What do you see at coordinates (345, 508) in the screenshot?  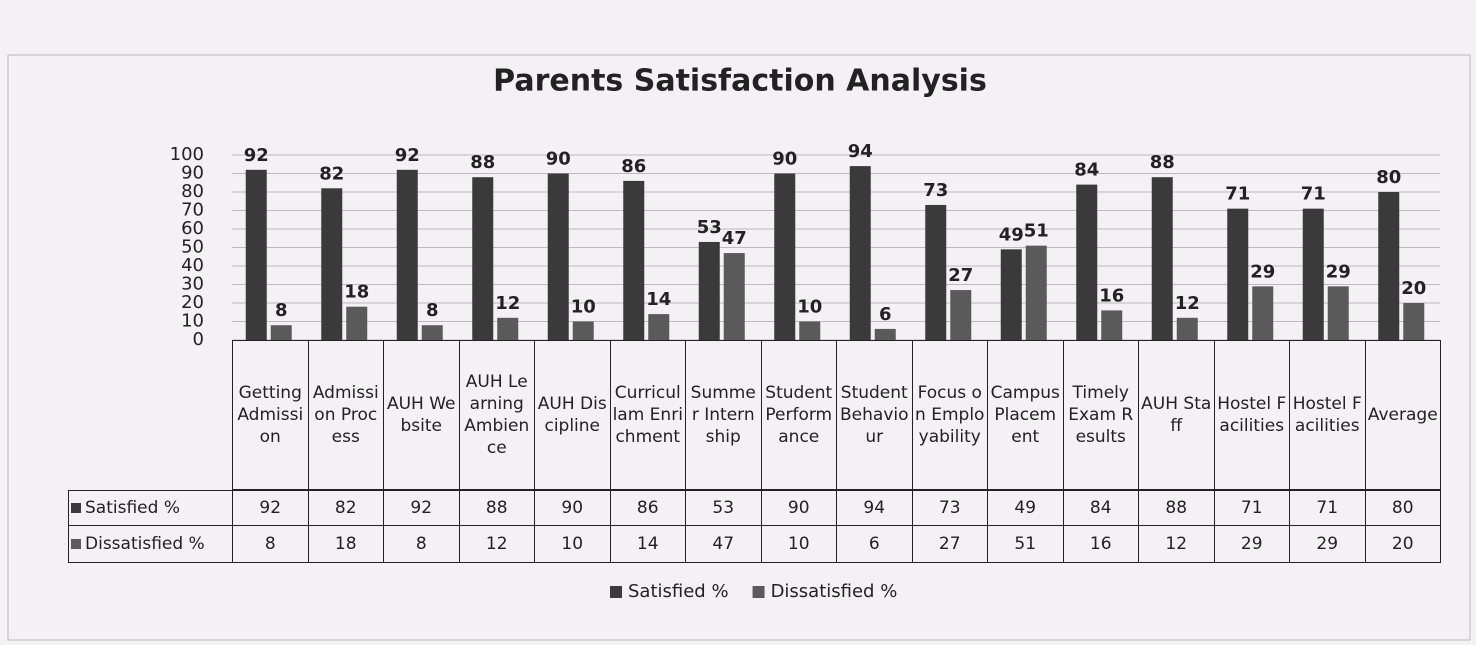 I see `table-value: 82` at bounding box center [345, 508].